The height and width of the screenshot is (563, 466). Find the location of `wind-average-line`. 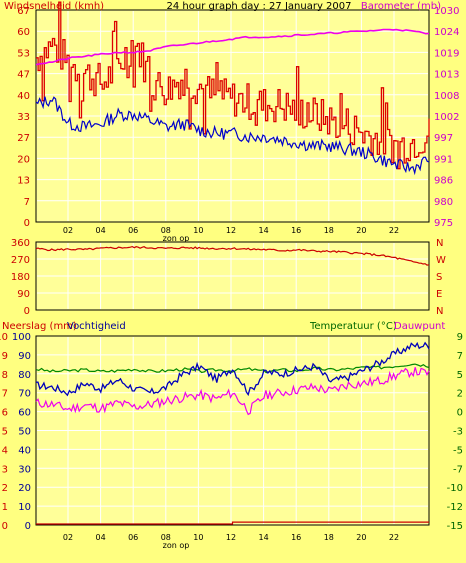

wind-average-line is located at coordinates (232, 136).